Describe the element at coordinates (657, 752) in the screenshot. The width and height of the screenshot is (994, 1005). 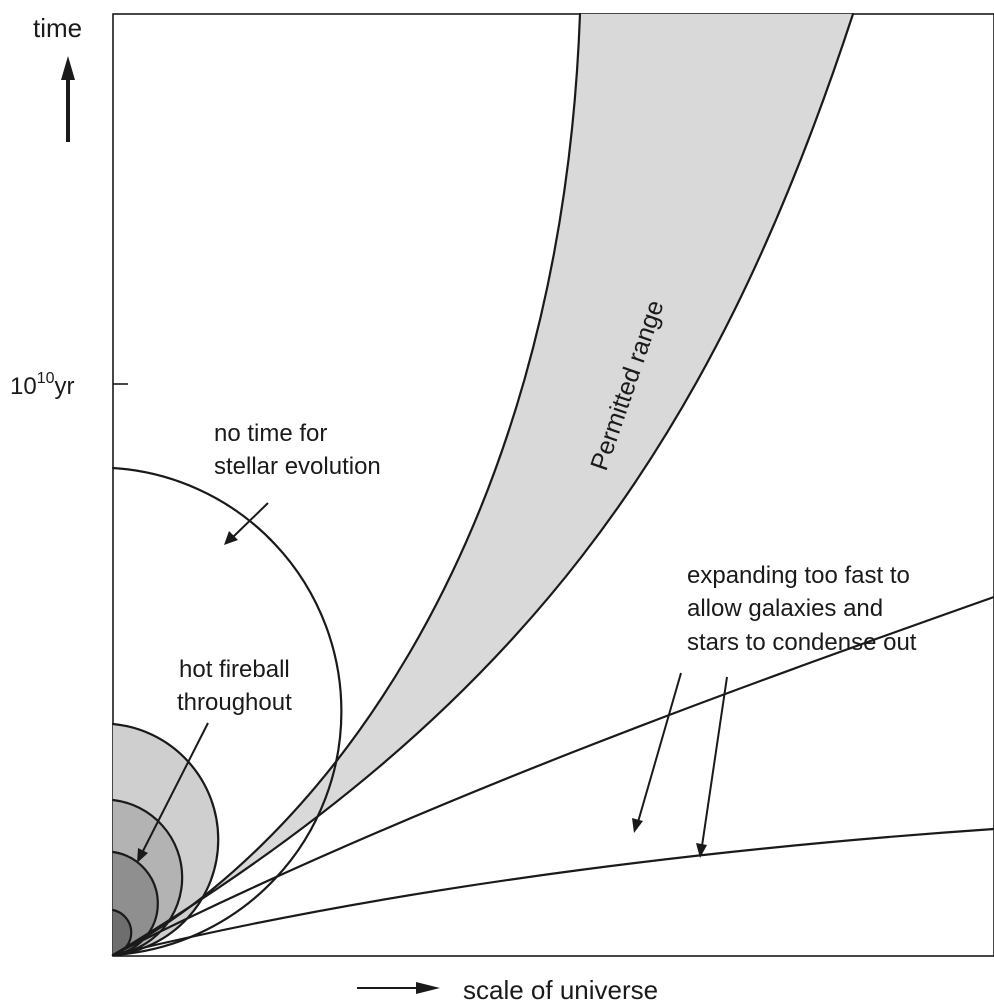
I see `fast-pointer-arrow-upper-icon` at that location.